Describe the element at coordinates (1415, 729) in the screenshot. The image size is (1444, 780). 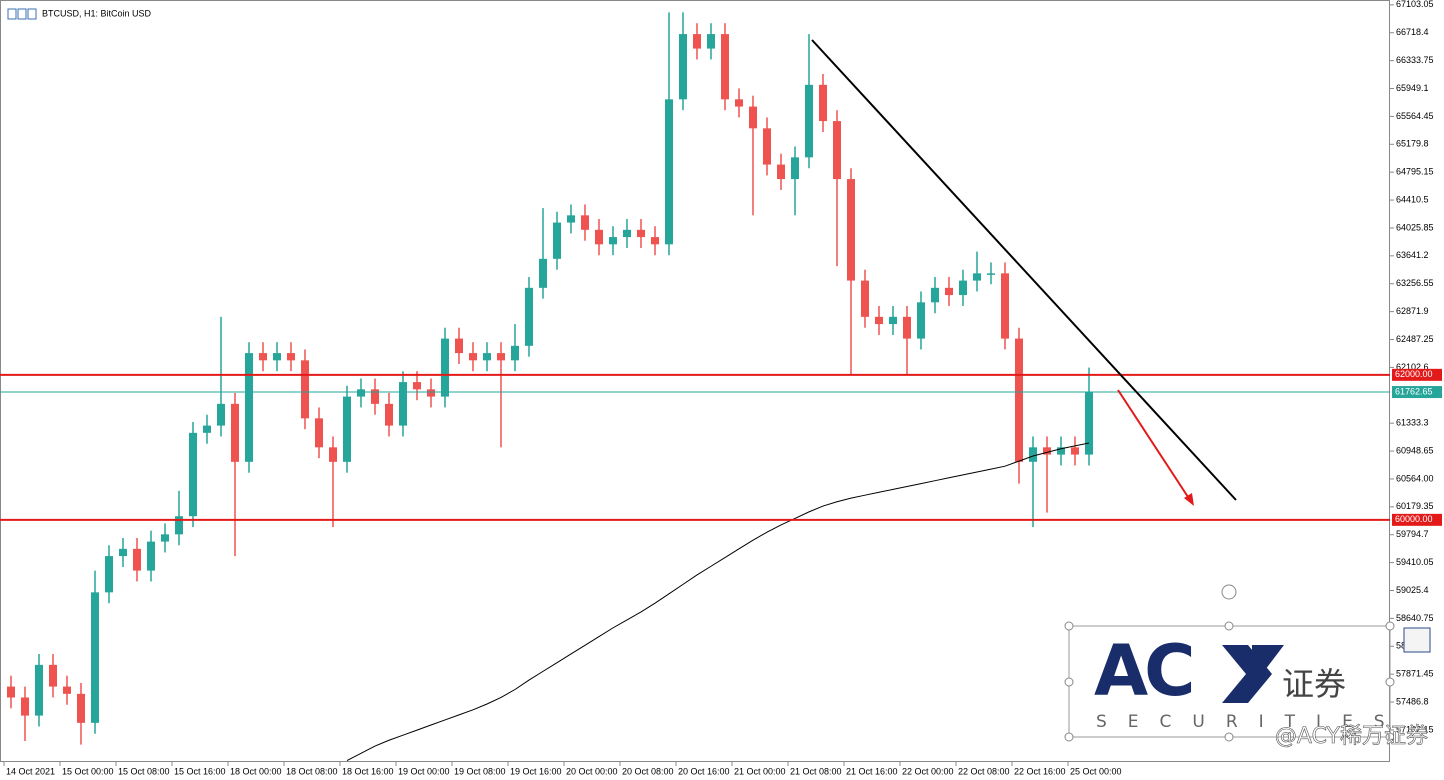
I see `y-tick-label: 57102.15` at that location.